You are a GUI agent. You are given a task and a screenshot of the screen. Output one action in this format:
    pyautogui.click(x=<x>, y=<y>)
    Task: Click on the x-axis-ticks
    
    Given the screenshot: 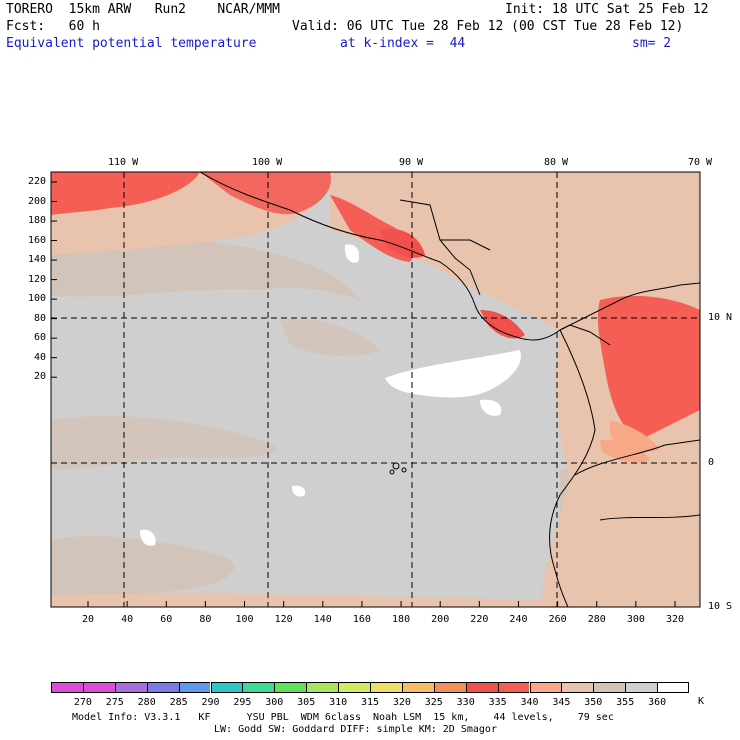 What is the action you would take?
    pyautogui.click(x=381, y=604)
    